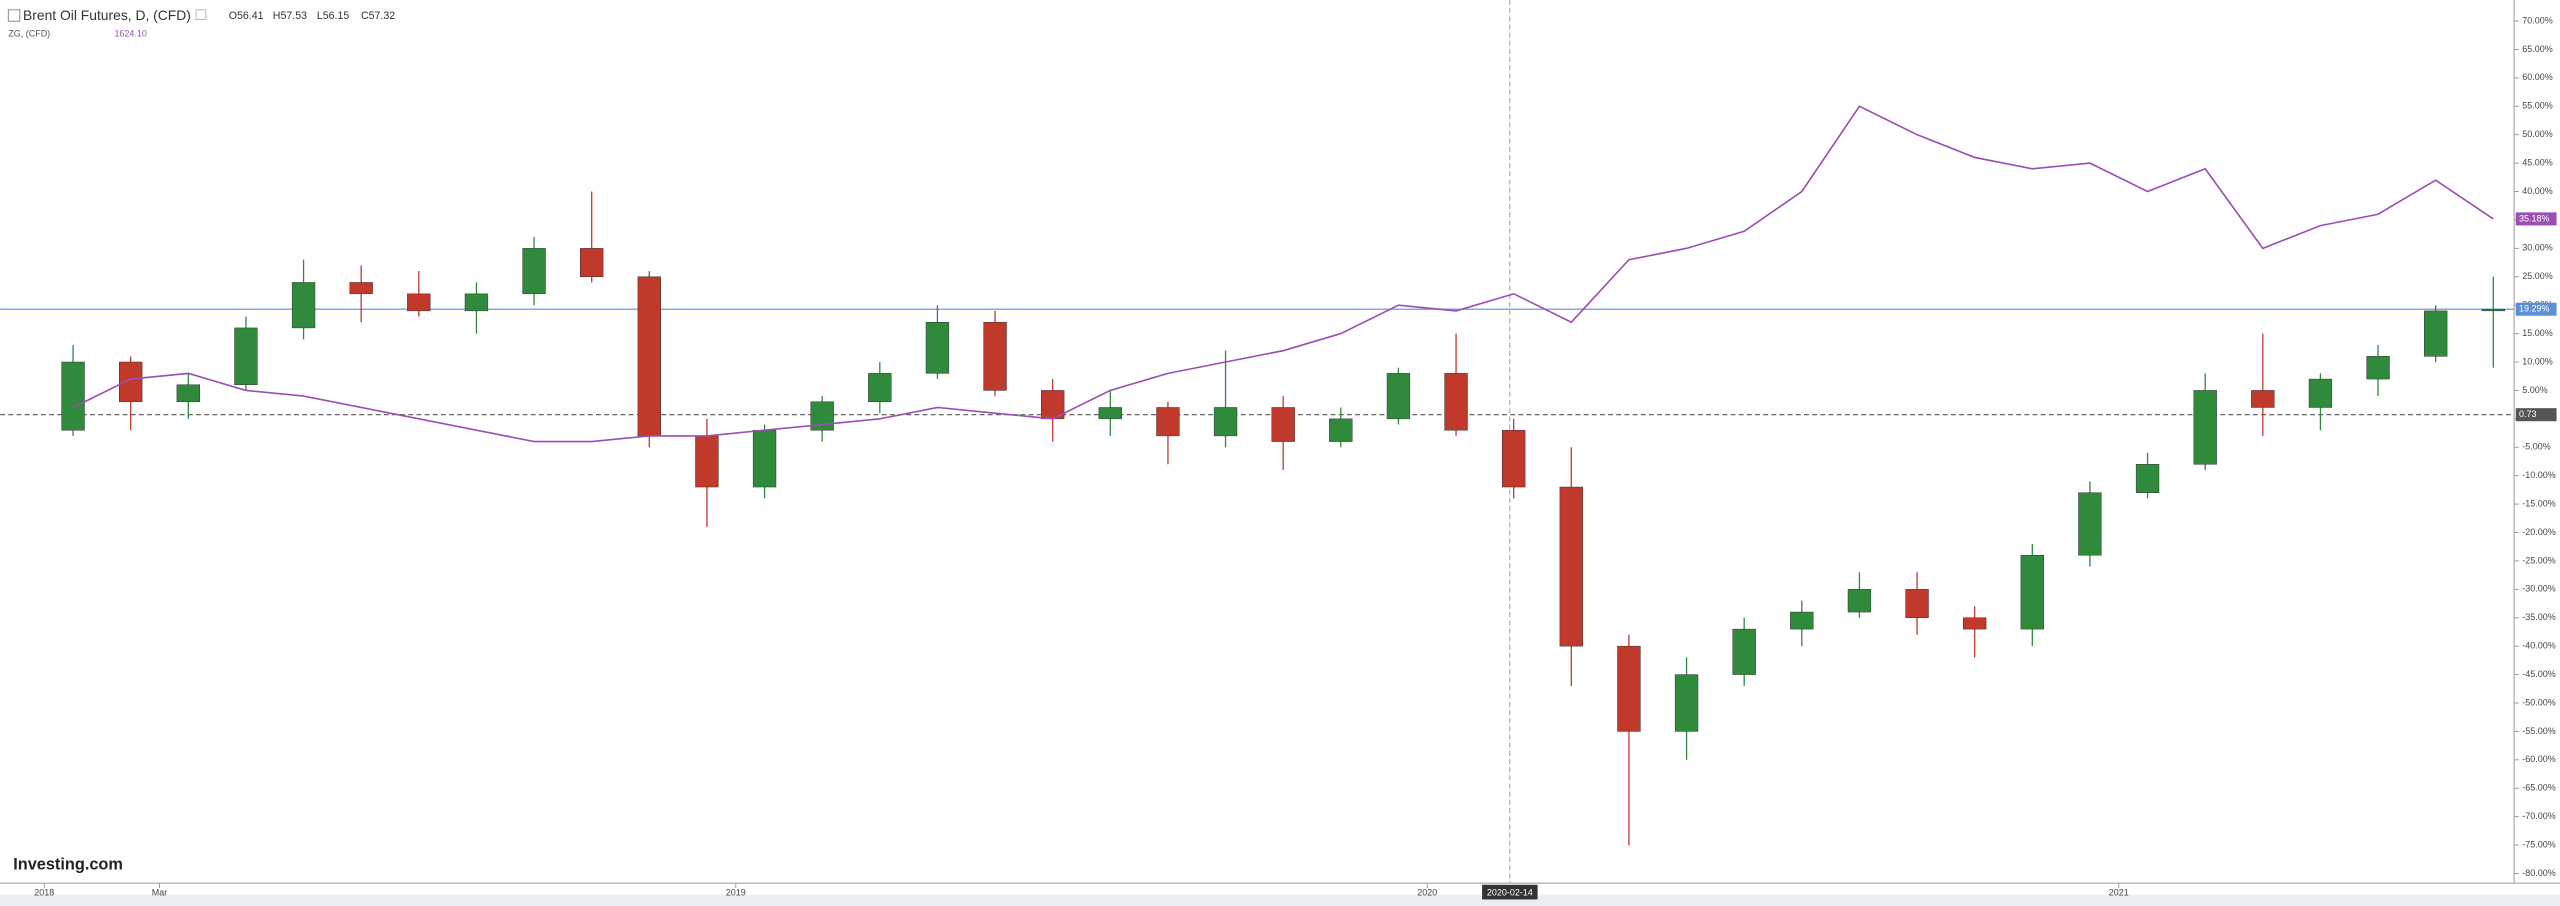 This screenshot has height=906, width=2560. What do you see at coordinates (2537, 361) in the screenshot?
I see `y-tick-label: 10.00%` at bounding box center [2537, 361].